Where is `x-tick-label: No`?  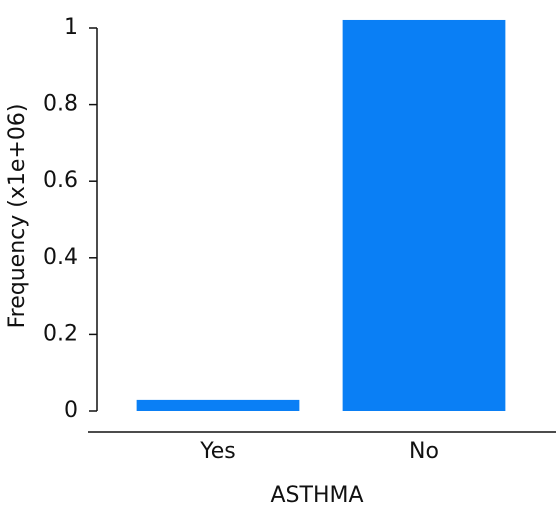 x-tick-label: No is located at coordinates (424, 451).